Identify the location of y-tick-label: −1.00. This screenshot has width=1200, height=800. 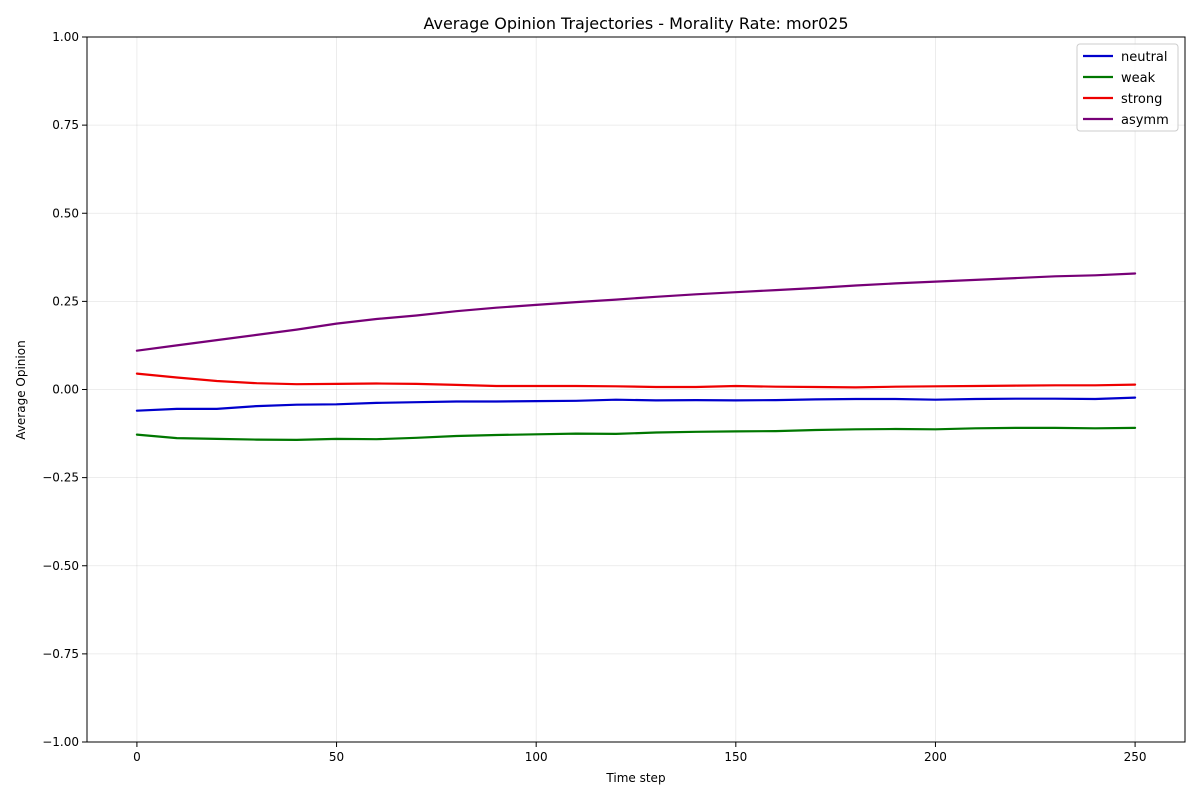
(60, 742).